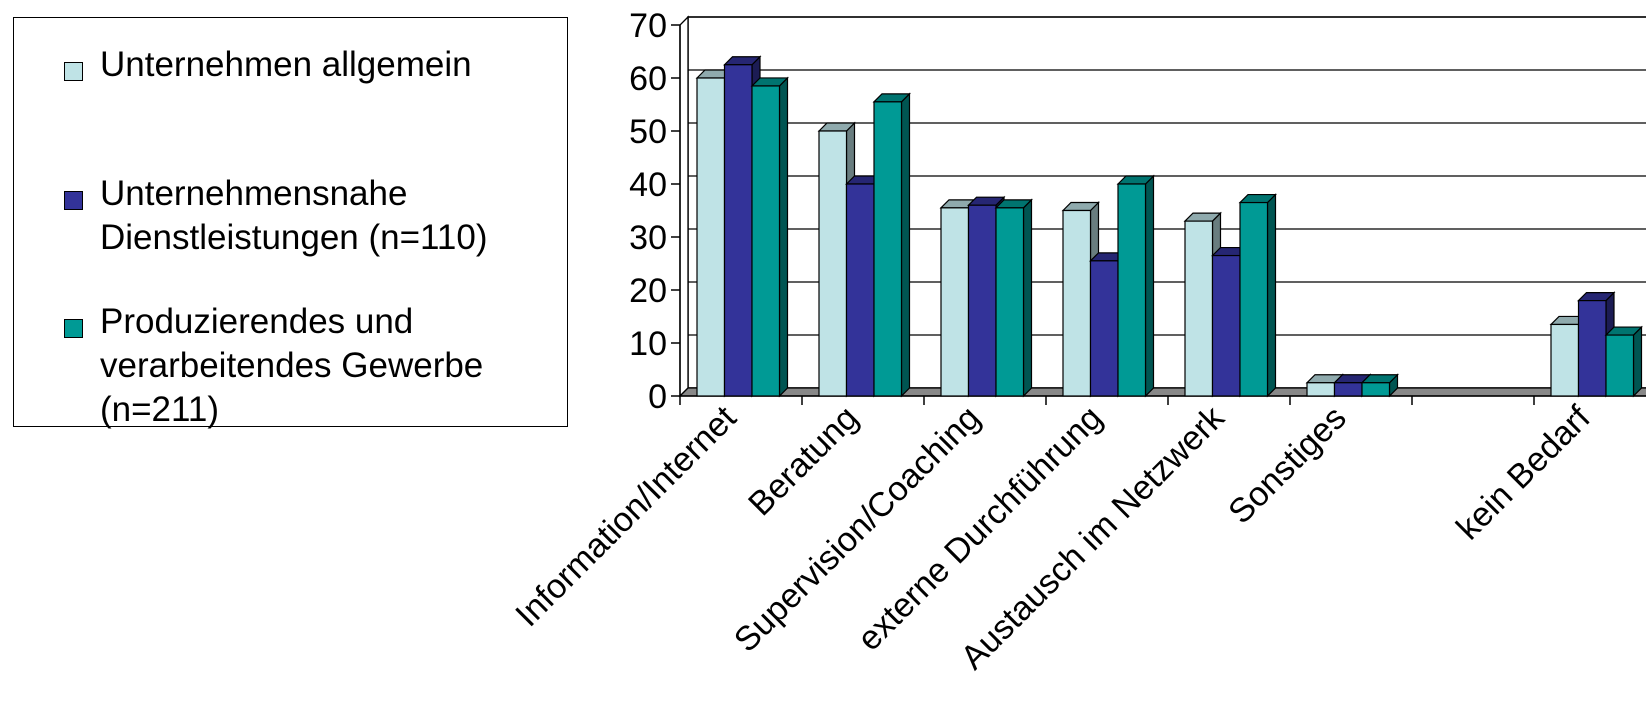 Image resolution: width=1646 pixels, height=720 pixels. What do you see at coordinates (803, 461) in the screenshot?
I see `x-tick-label-1: Beratung` at bounding box center [803, 461].